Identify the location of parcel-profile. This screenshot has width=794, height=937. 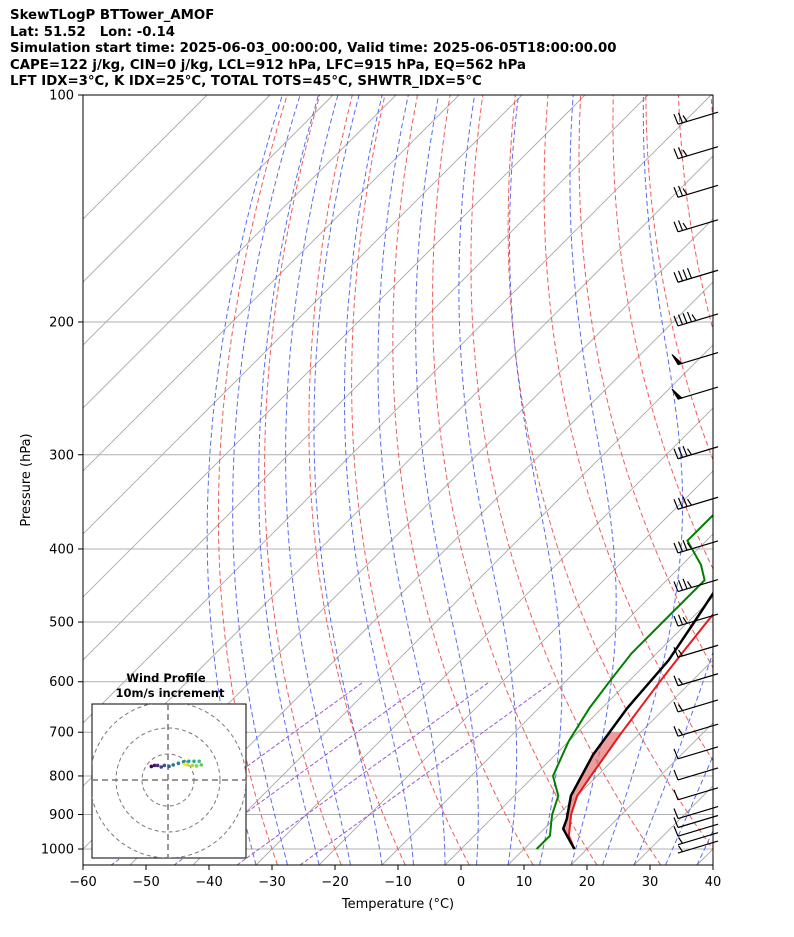
(637, 720).